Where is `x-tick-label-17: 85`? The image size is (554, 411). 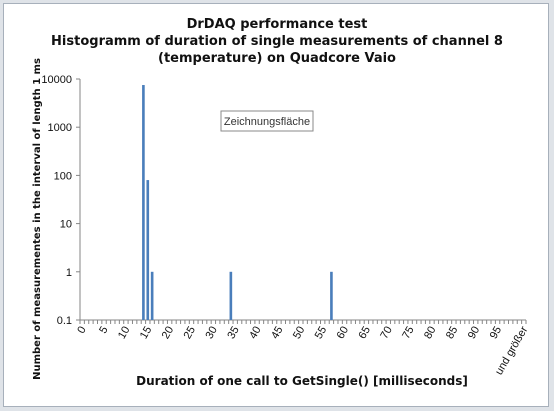
x-tick-label-17: 85 is located at coordinates (452, 333).